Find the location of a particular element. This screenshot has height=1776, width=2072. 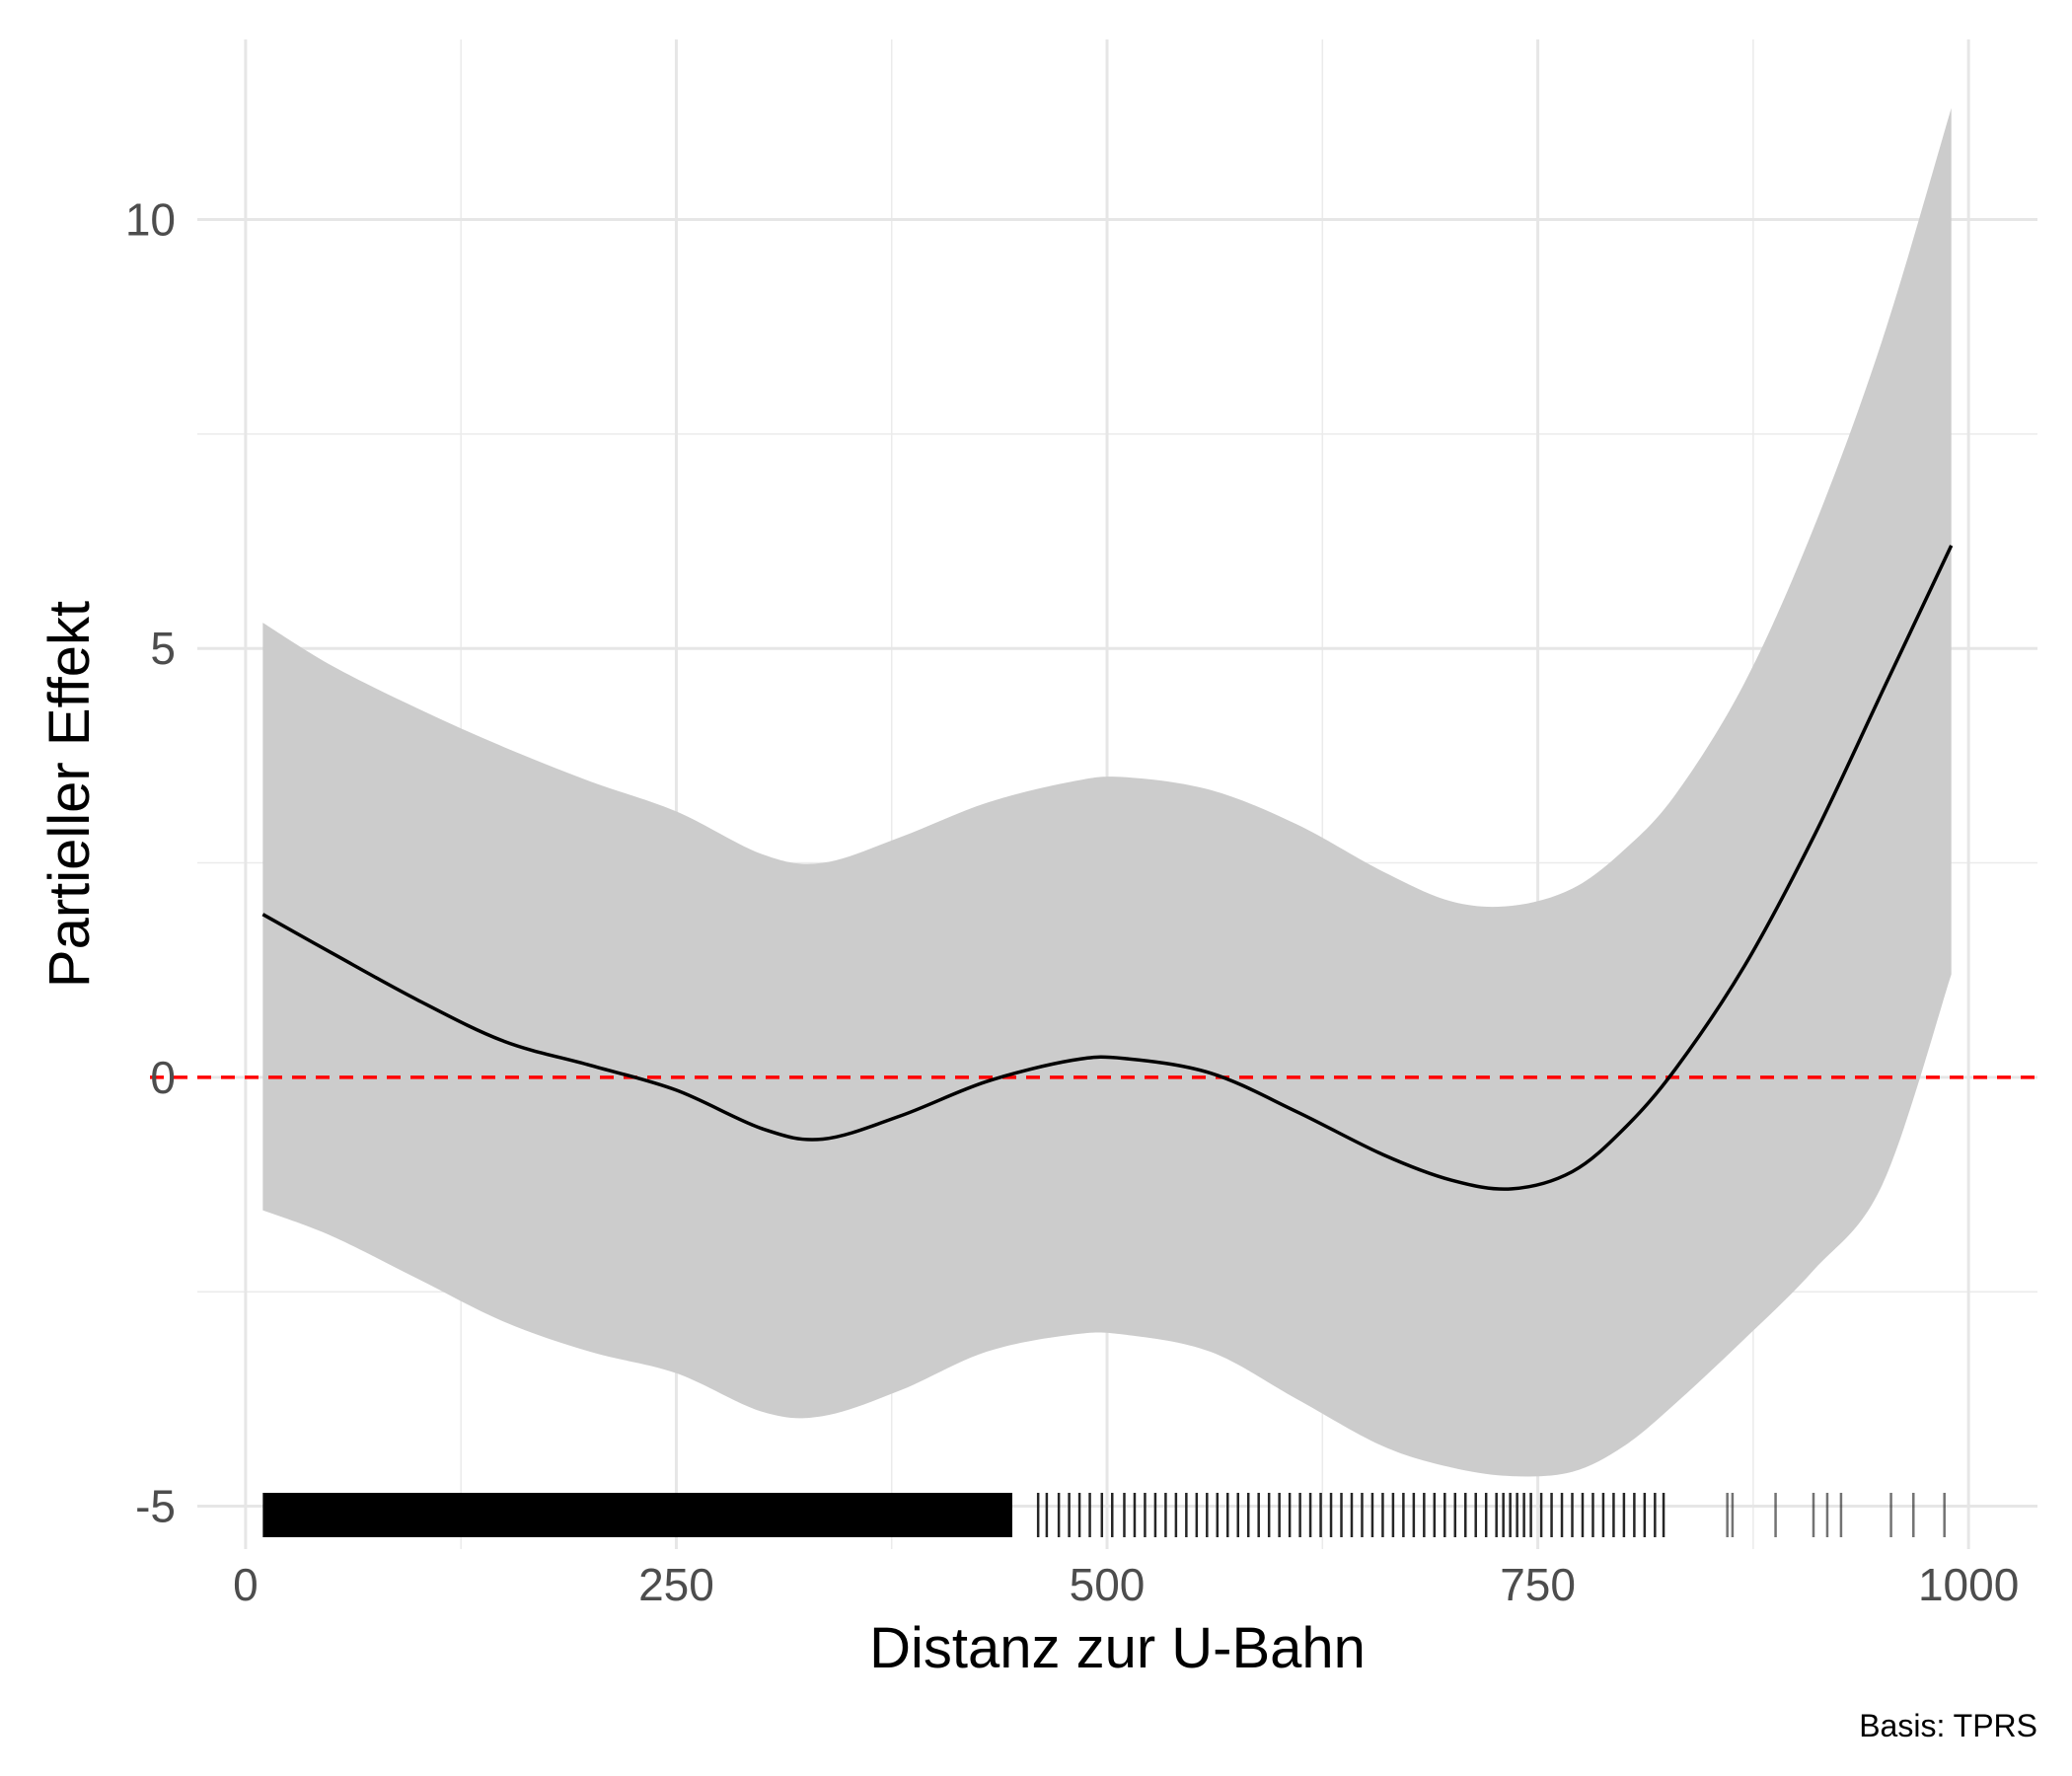

y-tick-label: 0 is located at coordinates (163, 1077).